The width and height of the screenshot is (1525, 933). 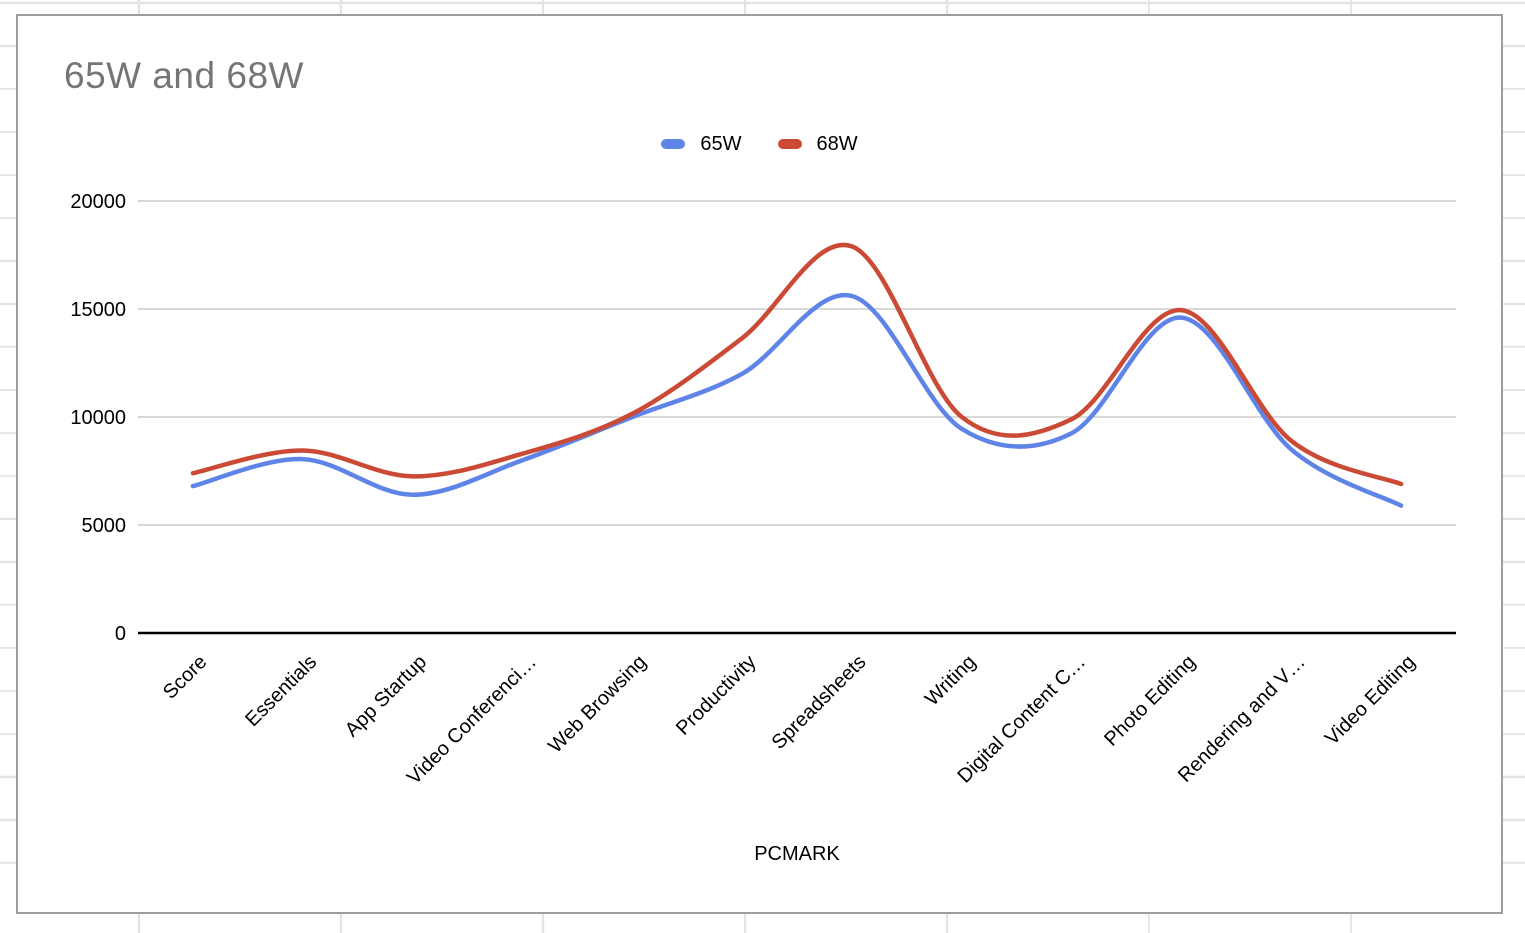 I want to click on legend-label: 65W, so click(x=721, y=144).